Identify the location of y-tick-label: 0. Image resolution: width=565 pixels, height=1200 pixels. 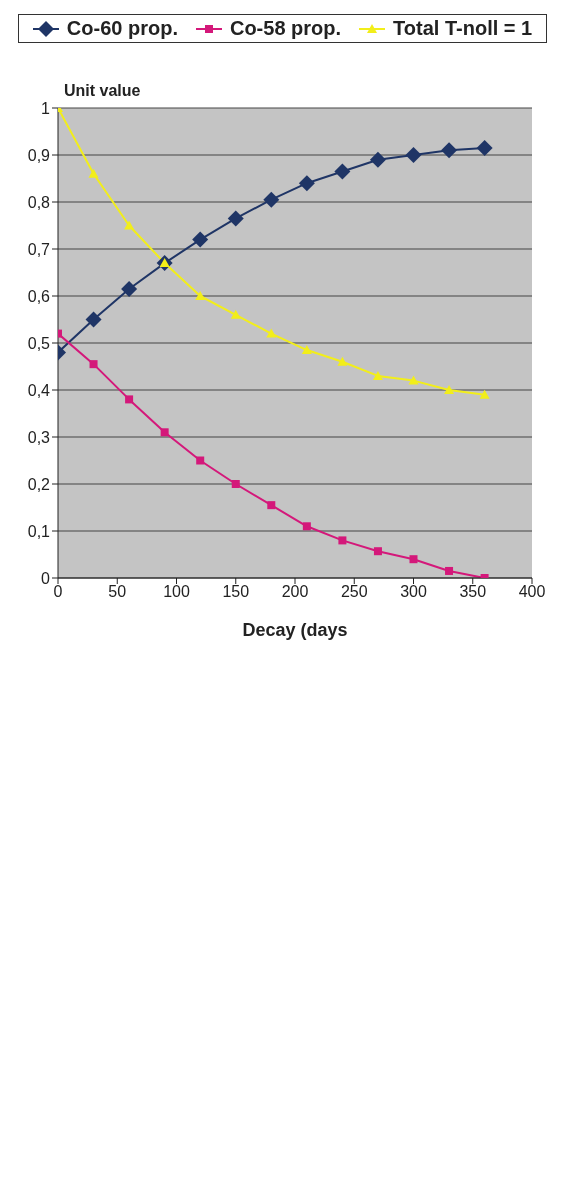
(46, 578).